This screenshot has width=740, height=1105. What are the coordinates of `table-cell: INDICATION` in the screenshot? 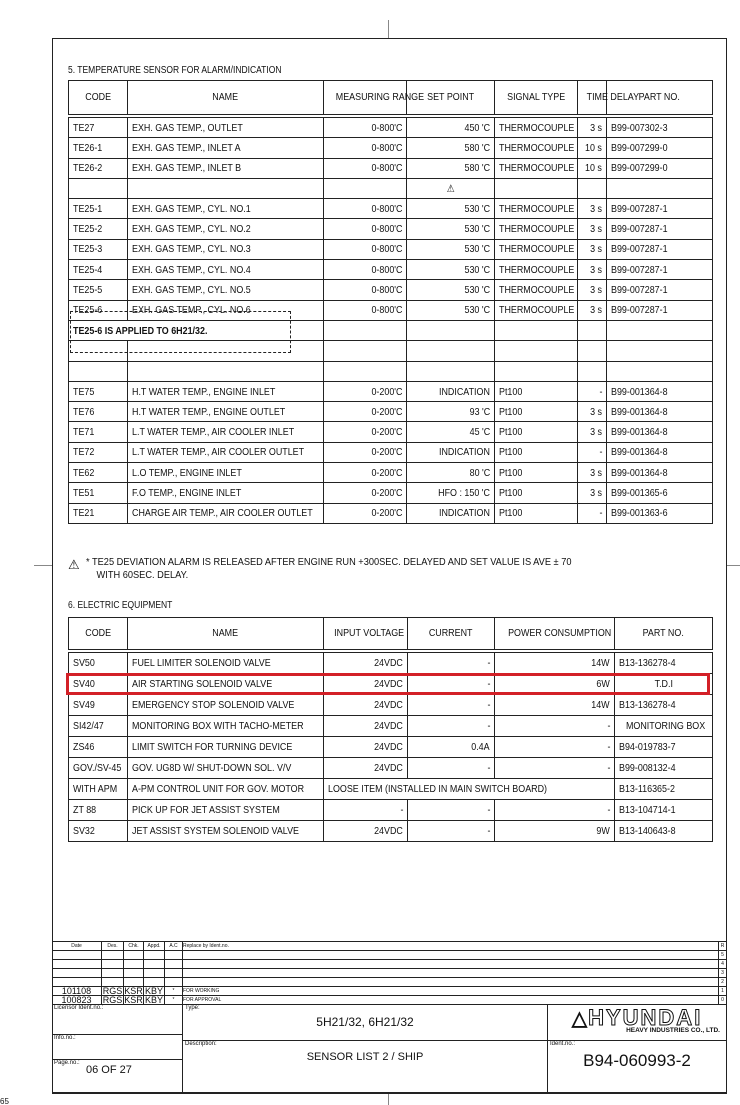 It's located at (450, 452).